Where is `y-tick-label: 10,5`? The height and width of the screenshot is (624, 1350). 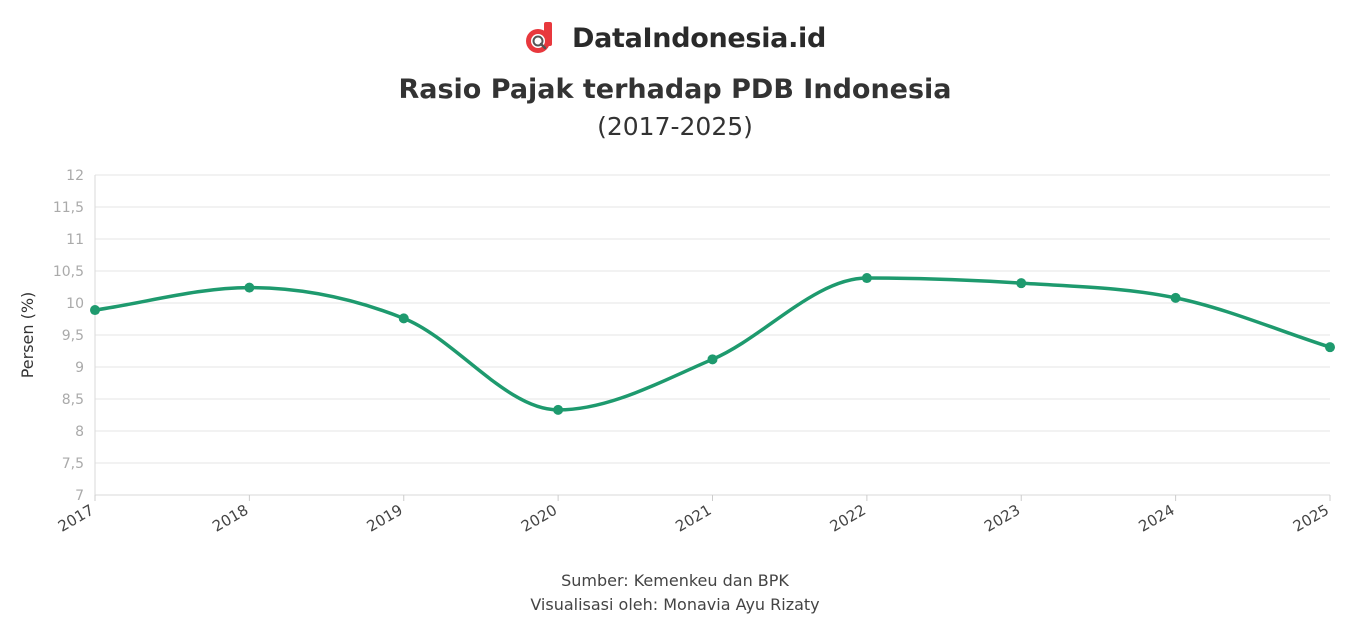 y-tick-label: 10,5 is located at coordinates (68, 272).